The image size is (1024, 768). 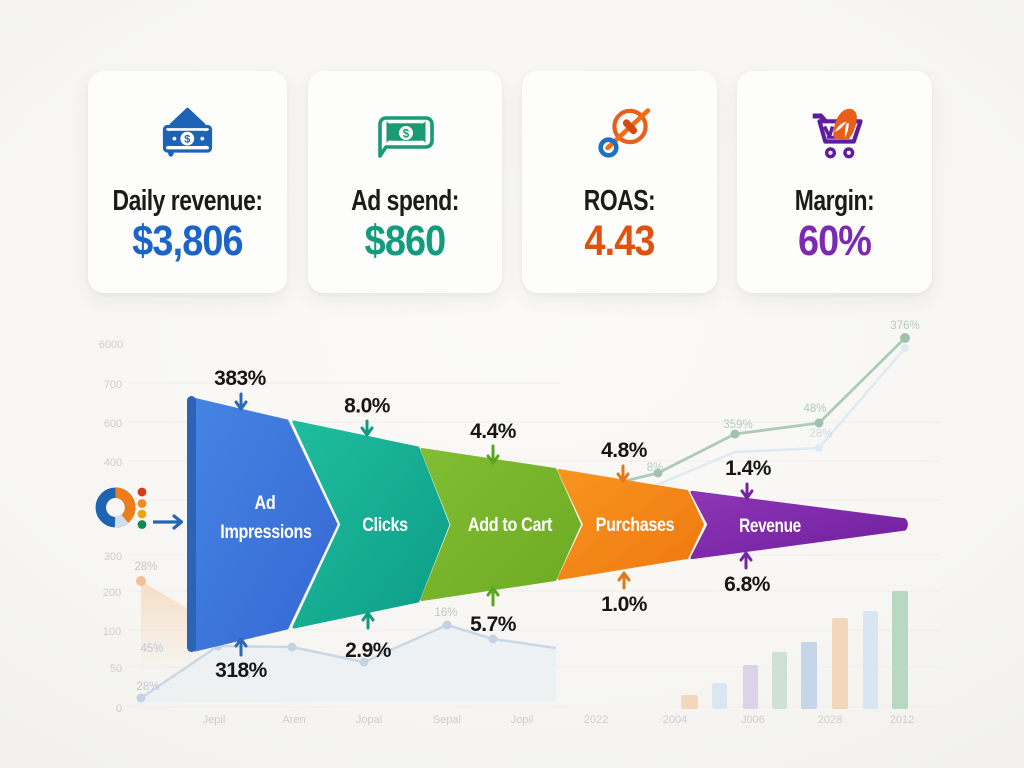 I want to click on svg-text: 50, so click(x=116, y=669).